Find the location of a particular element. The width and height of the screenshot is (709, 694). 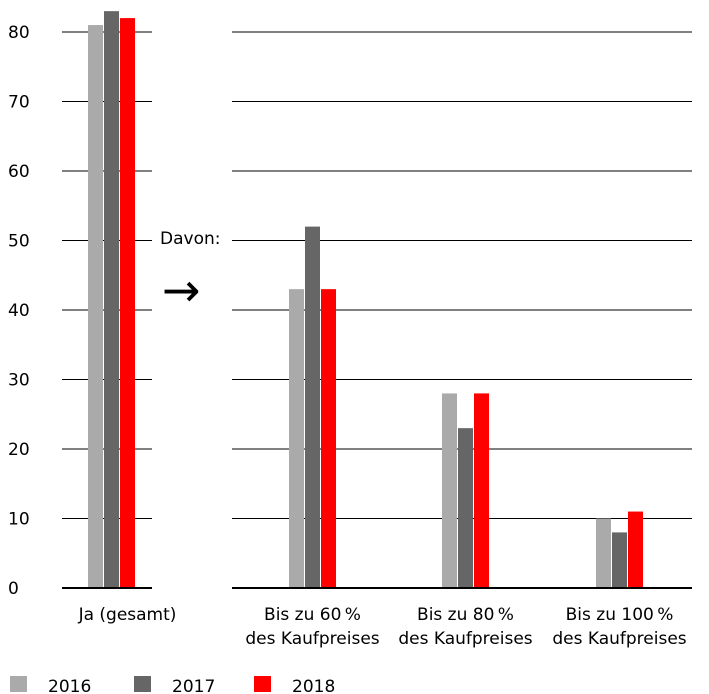

y-tick-label: 40 is located at coordinates (19, 311).